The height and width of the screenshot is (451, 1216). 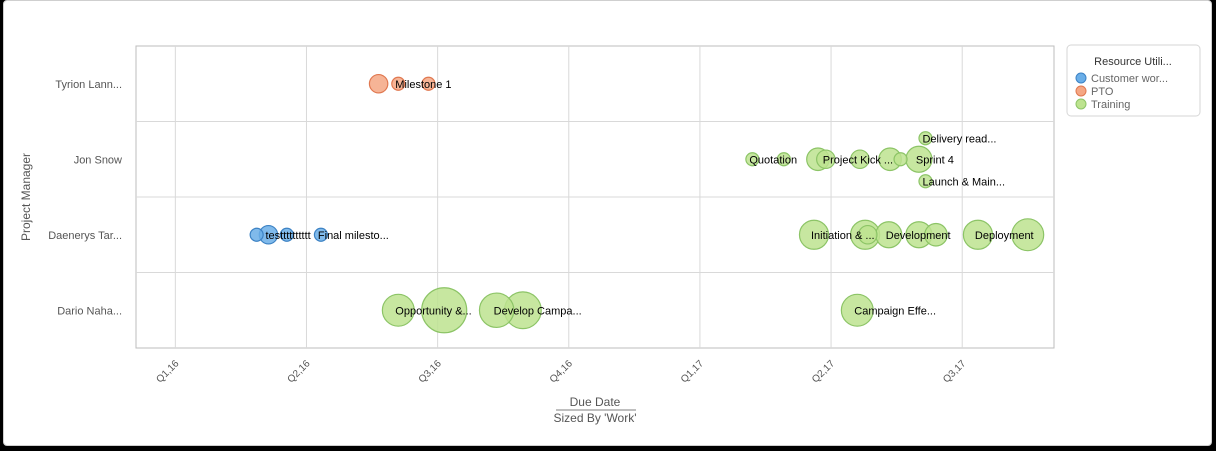 I want to click on bubble-label: Deployment, so click(x=1004, y=236).